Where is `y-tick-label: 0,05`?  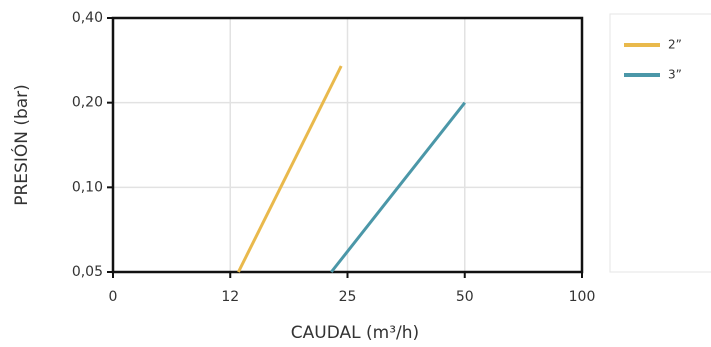 y-tick-label: 0,05 is located at coordinates (87, 272).